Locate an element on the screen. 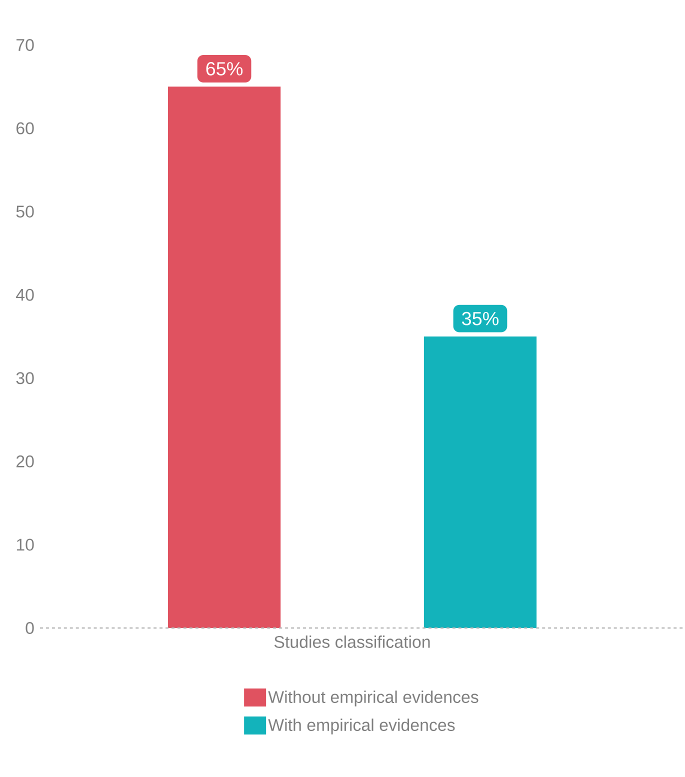 The image size is (685, 777). y-tick-label: 30 is located at coordinates (25, 378).